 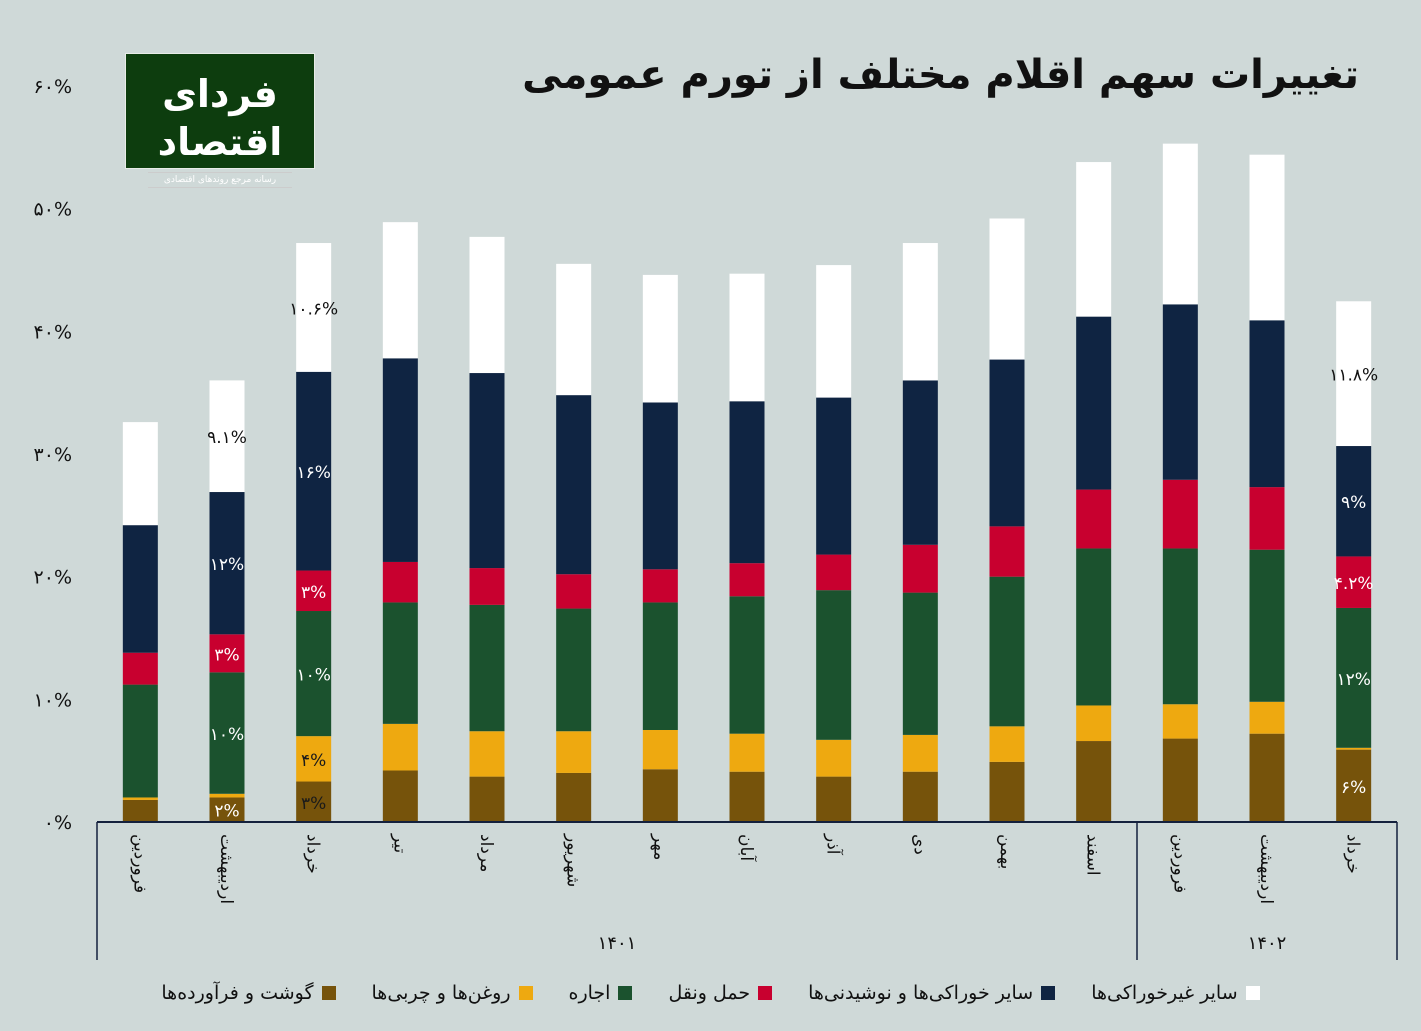 What do you see at coordinates (1354, 584) in the screenshot?
I see `data-label: ۴.۲%` at bounding box center [1354, 584].